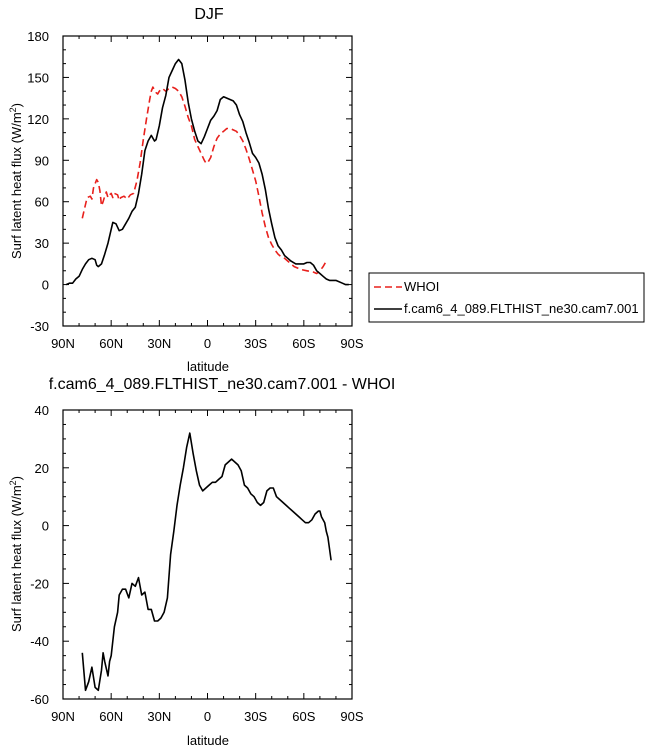 The image size is (649, 751). What do you see at coordinates (16, 478) in the screenshot?
I see `bottom-y-axis-label-close: )` at bounding box center [16, 478].